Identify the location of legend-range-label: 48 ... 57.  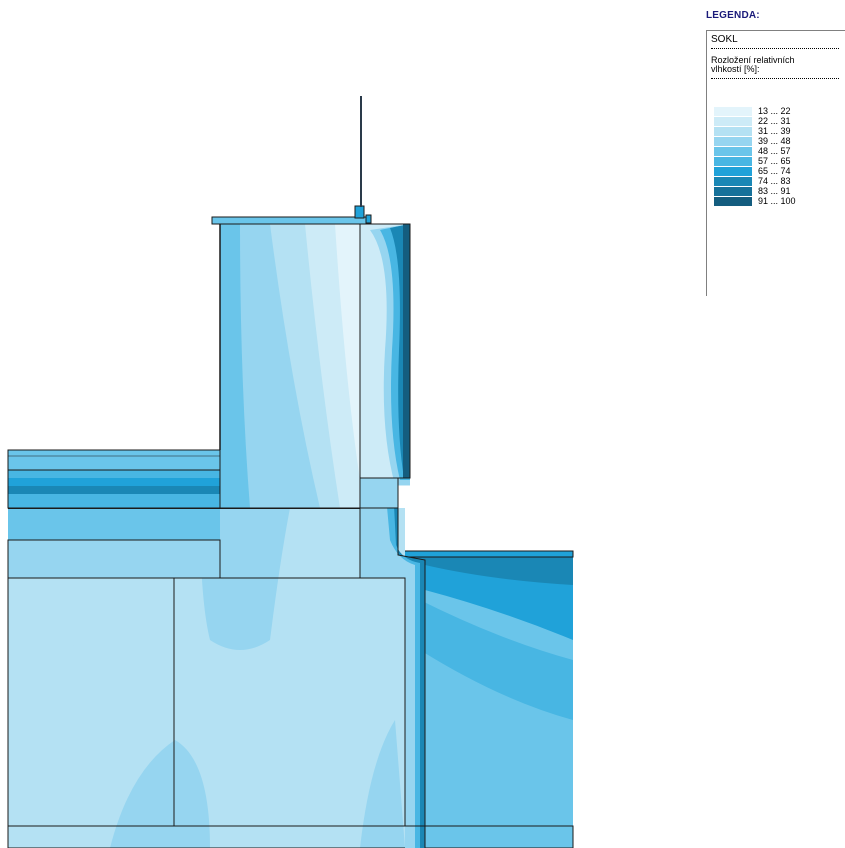
(774, 151).